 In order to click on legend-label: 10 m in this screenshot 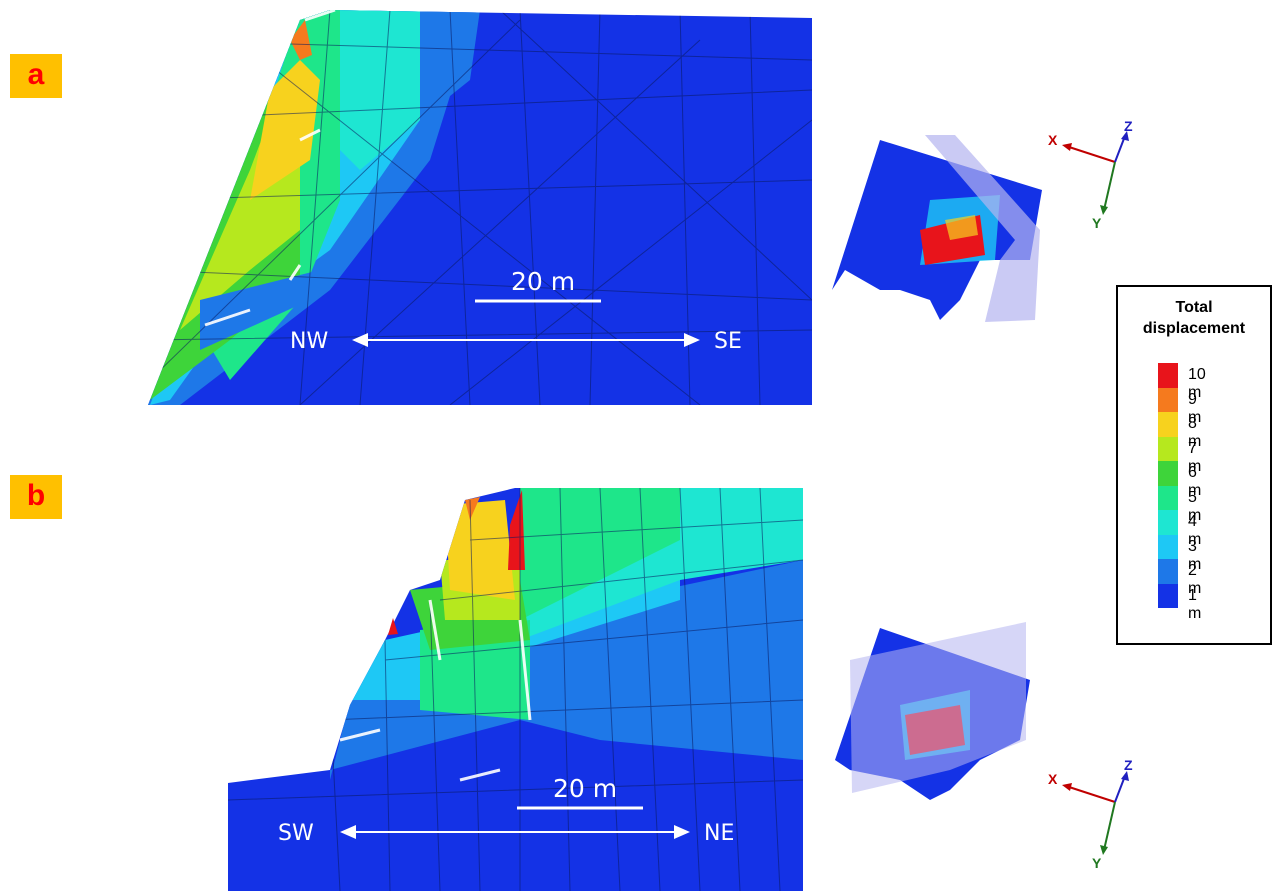, I will do `click(1197, 383)`.